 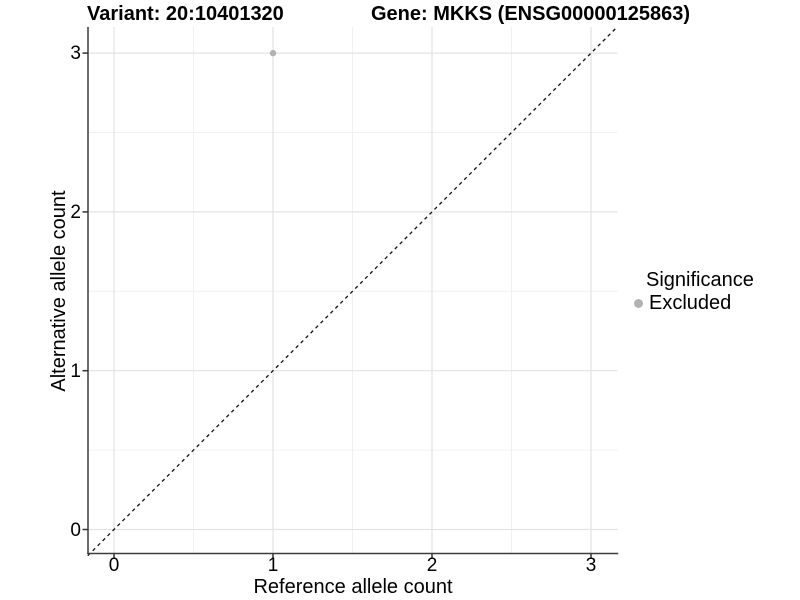 I want to click on y-tick-label-0: 0, so click(x=75, y=530).